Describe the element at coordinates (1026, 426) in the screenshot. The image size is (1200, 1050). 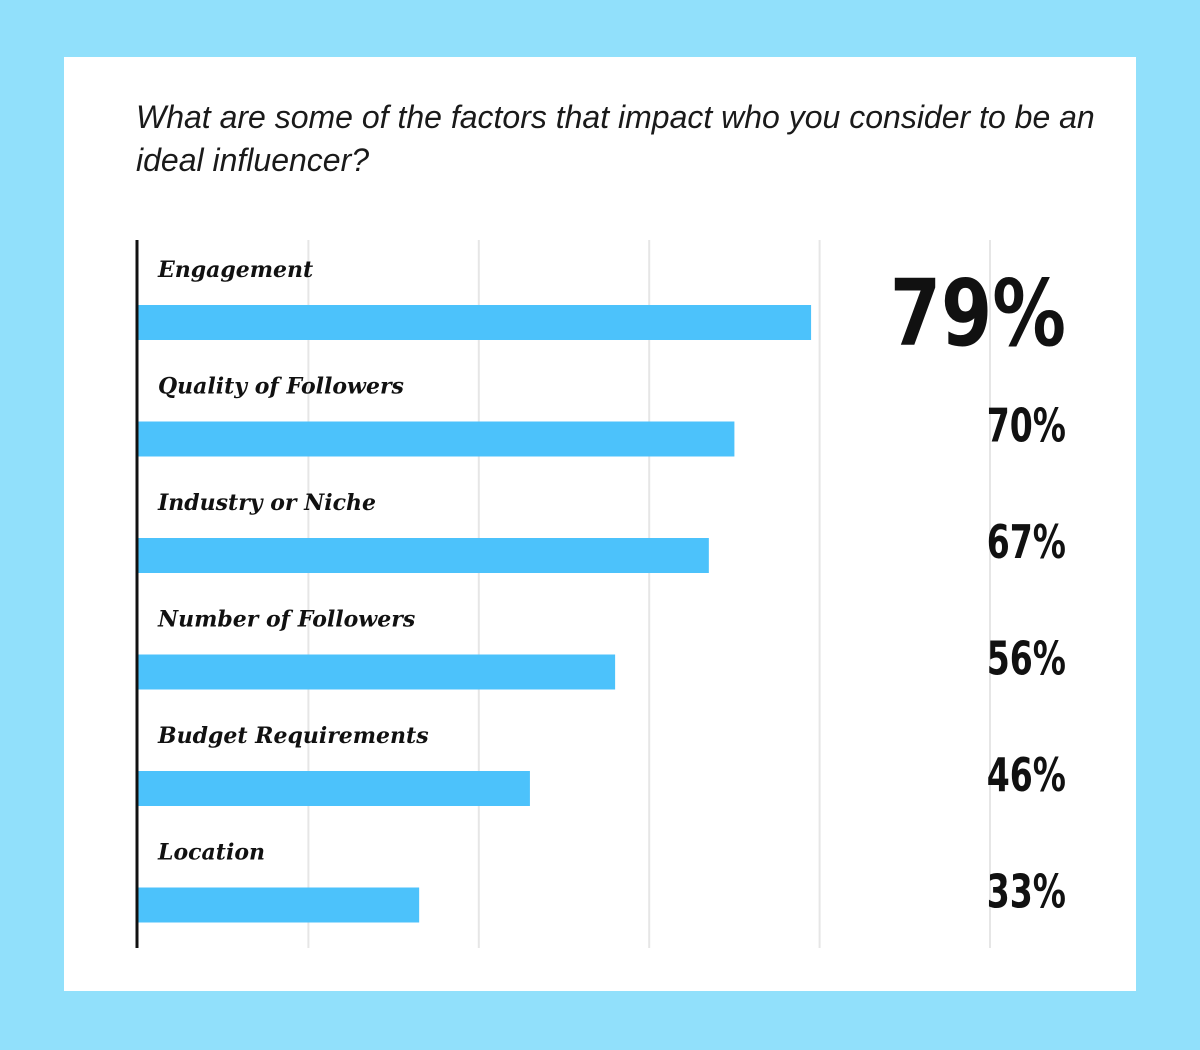
I see `value-label: 70%` at that location.